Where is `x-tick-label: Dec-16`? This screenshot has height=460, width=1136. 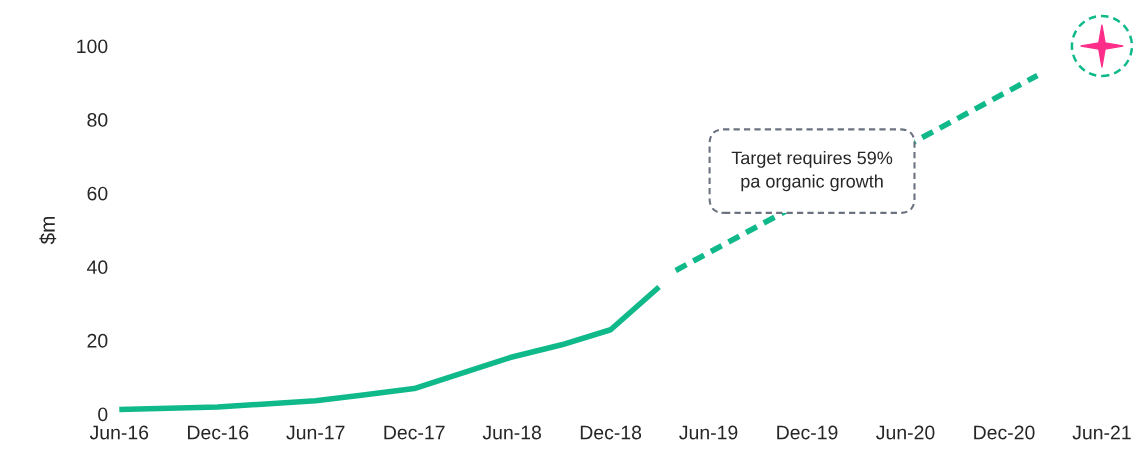 x-tick-label: Dec-16 is located at coordinates (218, 432).